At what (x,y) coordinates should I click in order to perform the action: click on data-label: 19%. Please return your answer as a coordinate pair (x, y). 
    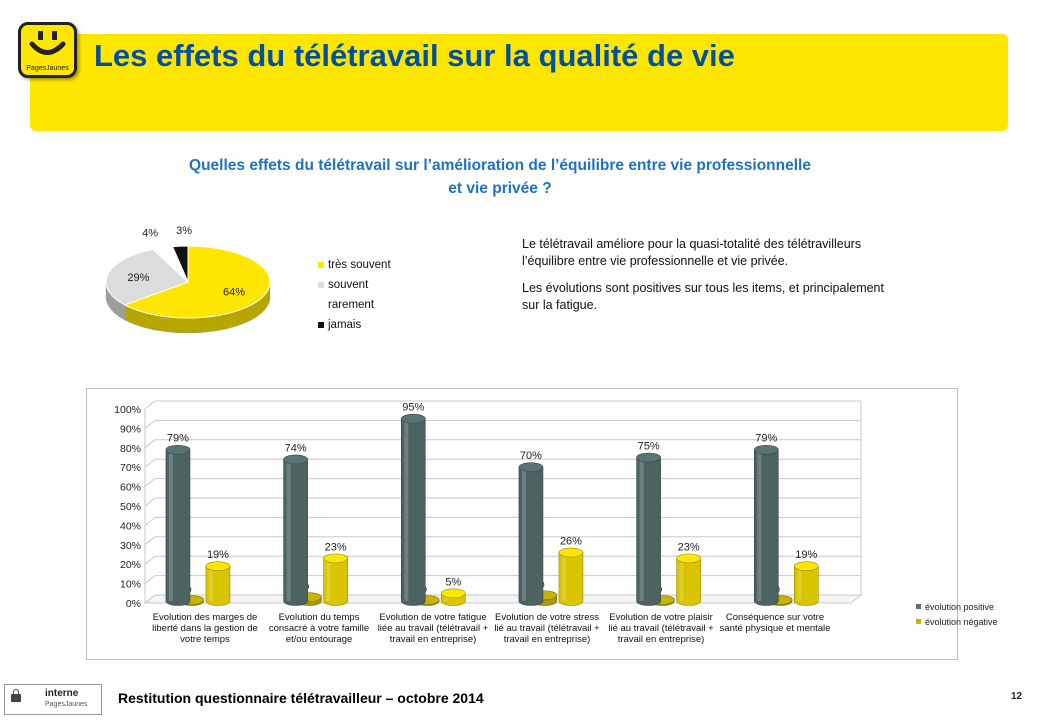
    Looking at the image, I should click on (806, 555).